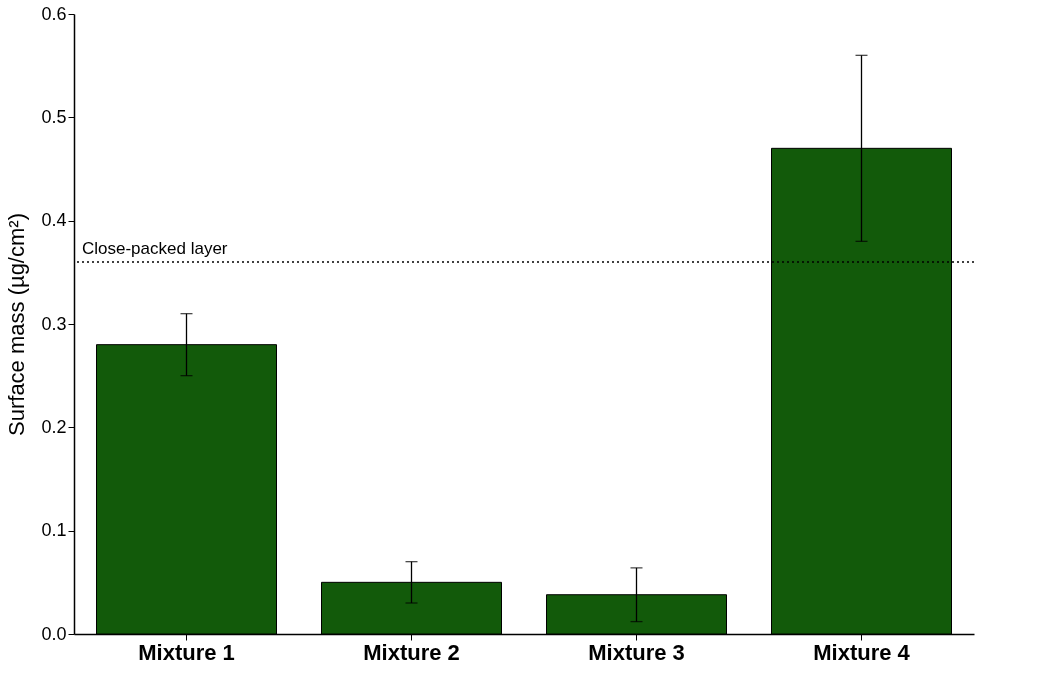  Describe the element at coordinates (862, 652) in the screenshot. I see `x-tick-label: Mixture 4` at that location.